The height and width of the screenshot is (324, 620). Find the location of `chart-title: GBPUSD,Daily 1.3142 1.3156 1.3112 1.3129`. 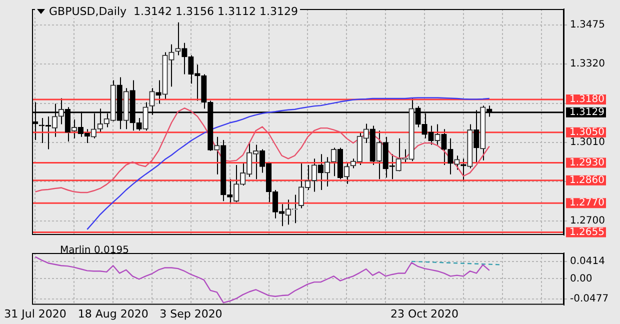

chart-title: GBPUSD,Daily 1.3142 1.3156 1.3112 1.3129 is located at coordinates (173, 11).